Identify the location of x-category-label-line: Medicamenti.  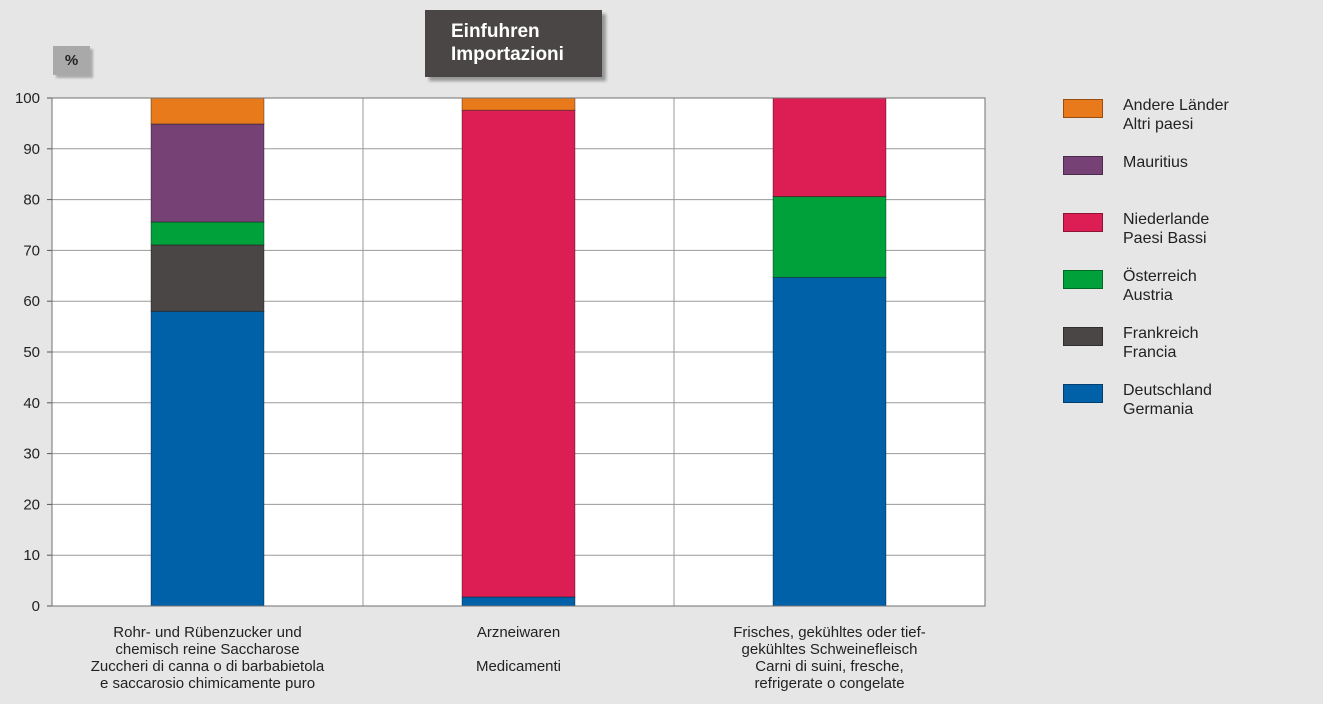
(518, 666).